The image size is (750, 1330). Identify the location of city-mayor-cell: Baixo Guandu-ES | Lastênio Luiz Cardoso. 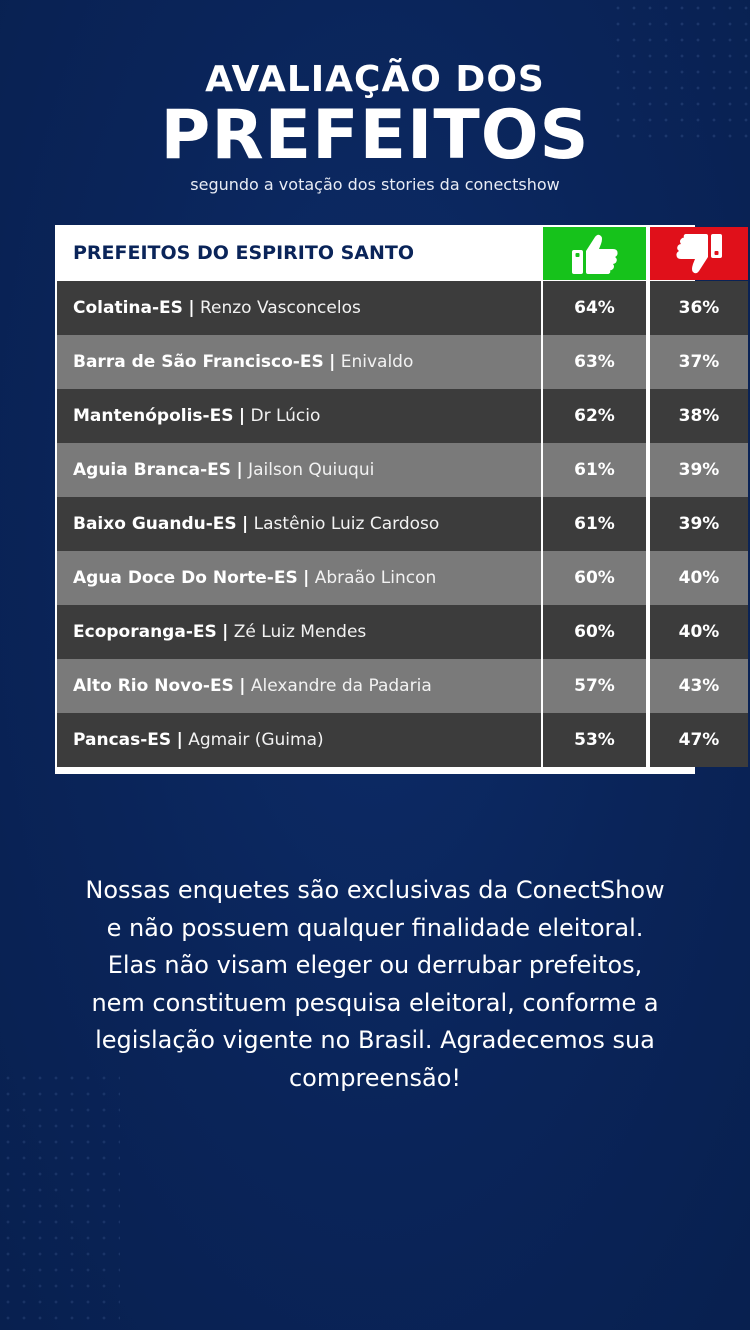
(299, 524).